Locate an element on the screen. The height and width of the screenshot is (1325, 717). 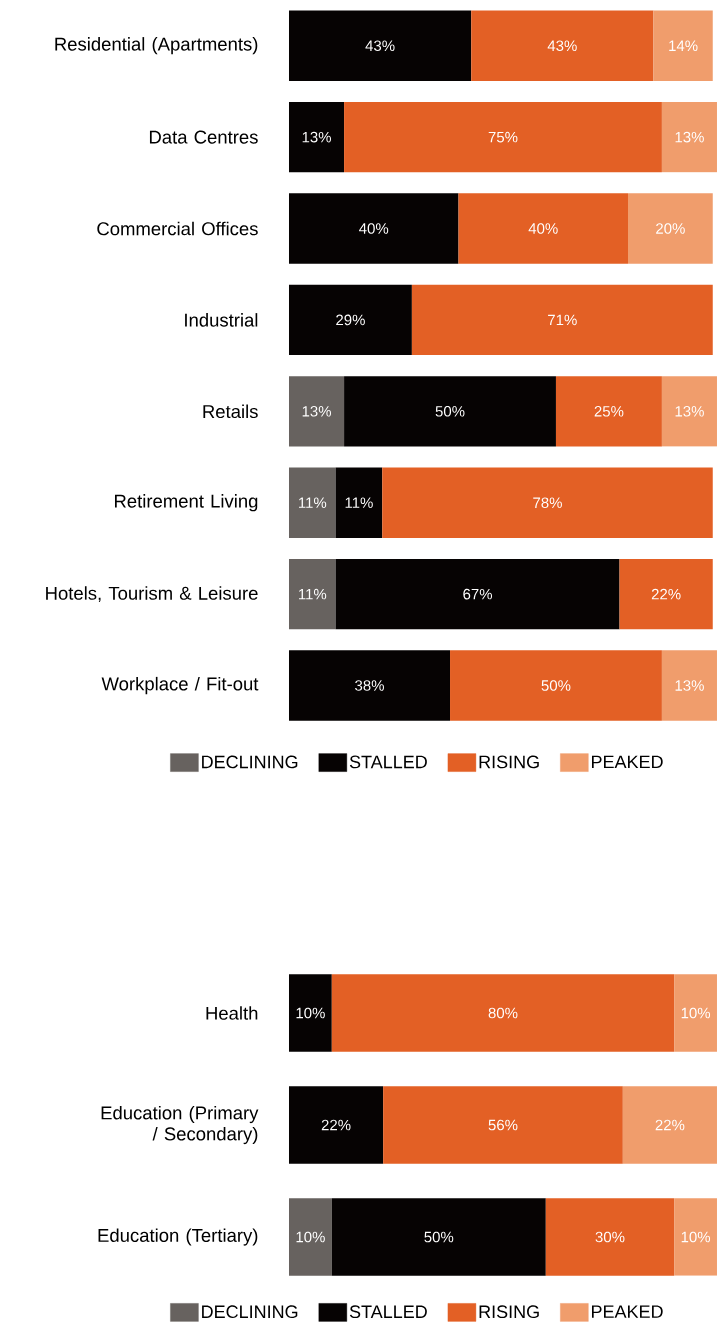
data-label: 75% is located at coordinates (503, 137).